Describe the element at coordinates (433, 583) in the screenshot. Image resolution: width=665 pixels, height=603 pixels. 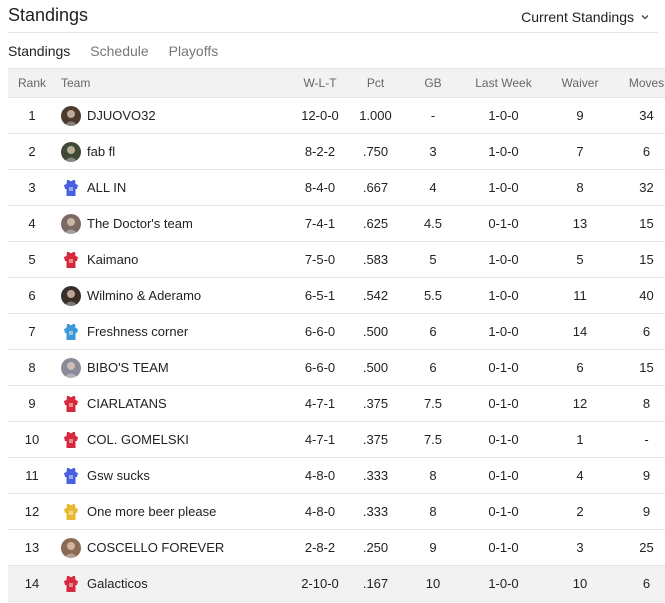
I see `gb-cell: 10` at that location.